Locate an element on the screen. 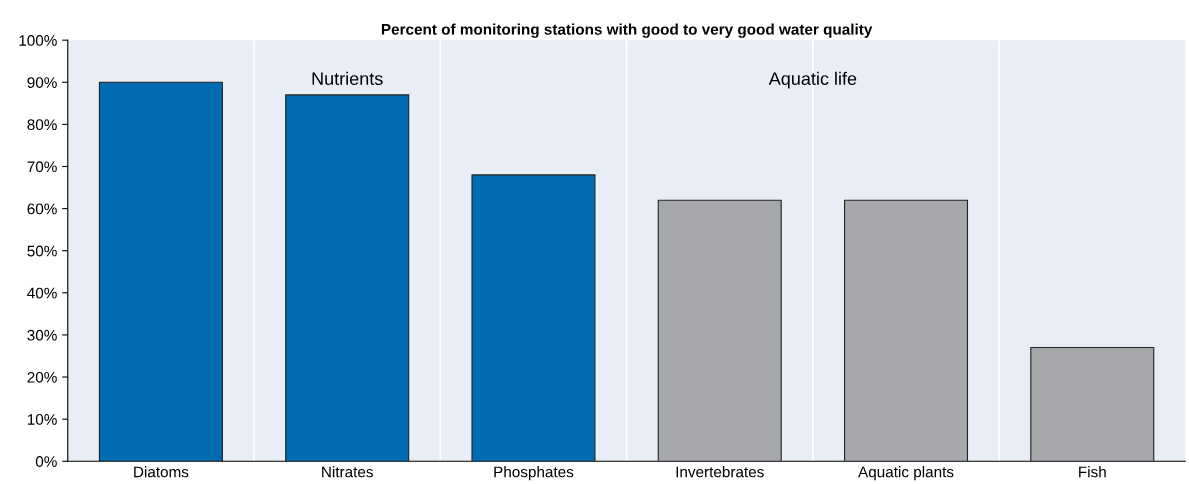 Image resolution: width=1189 pixels, height=484 pixels. y-tick-label: 30% is located at coordinates (42, 335).